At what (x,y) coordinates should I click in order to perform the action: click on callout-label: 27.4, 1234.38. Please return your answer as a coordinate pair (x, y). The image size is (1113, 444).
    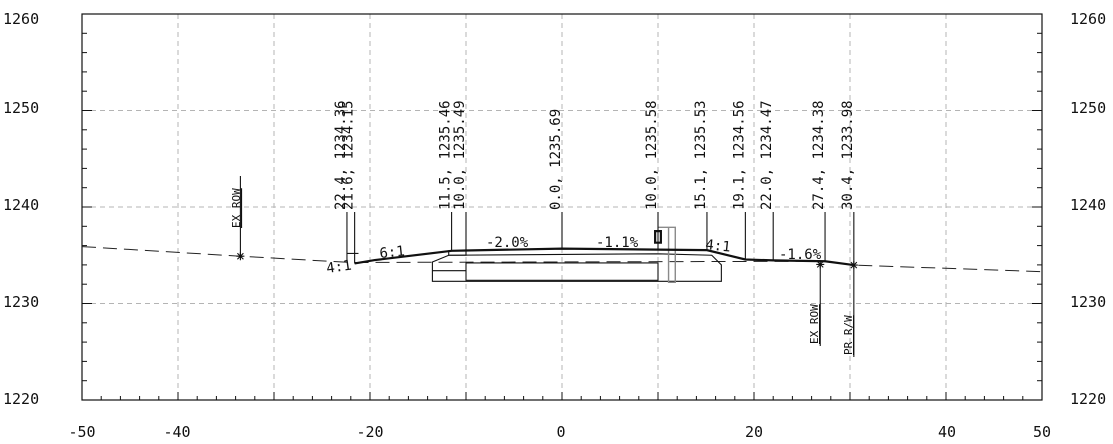
    Looking at the image, I should click on (819, 155).